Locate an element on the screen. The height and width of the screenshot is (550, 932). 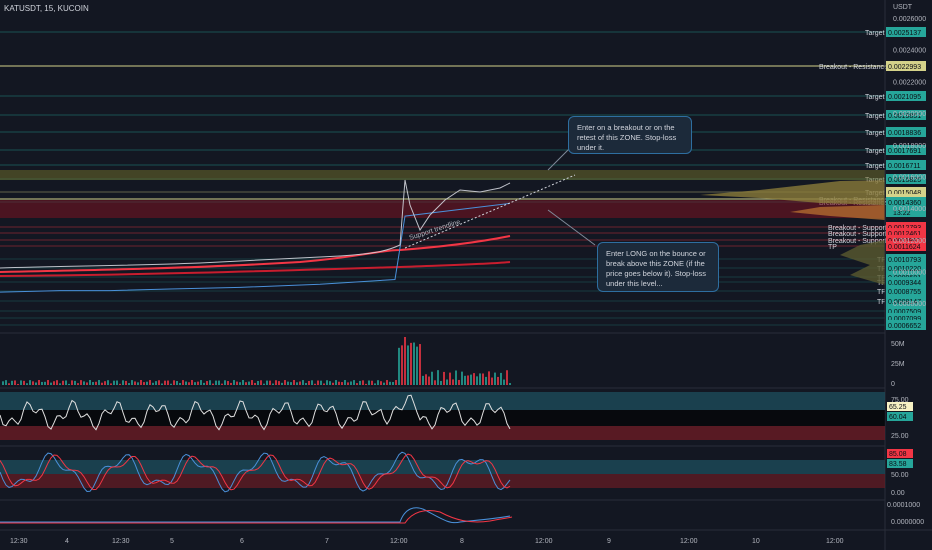
stoch-value-tag is located at coordinates (900, 453).